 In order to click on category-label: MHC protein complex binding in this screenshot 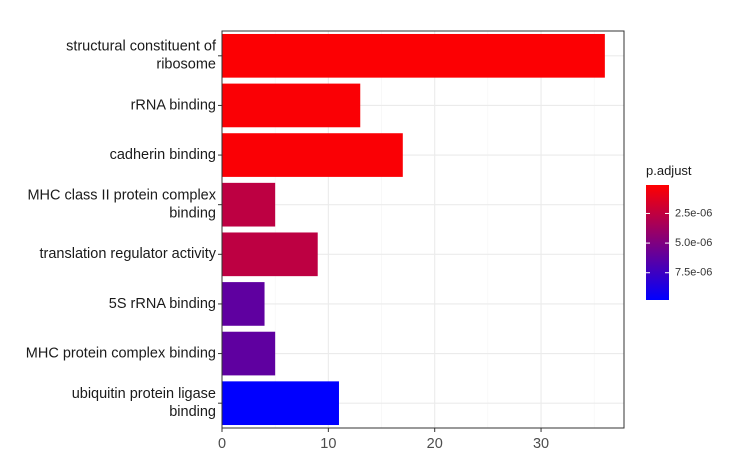, I will do `click(121, 353)`.